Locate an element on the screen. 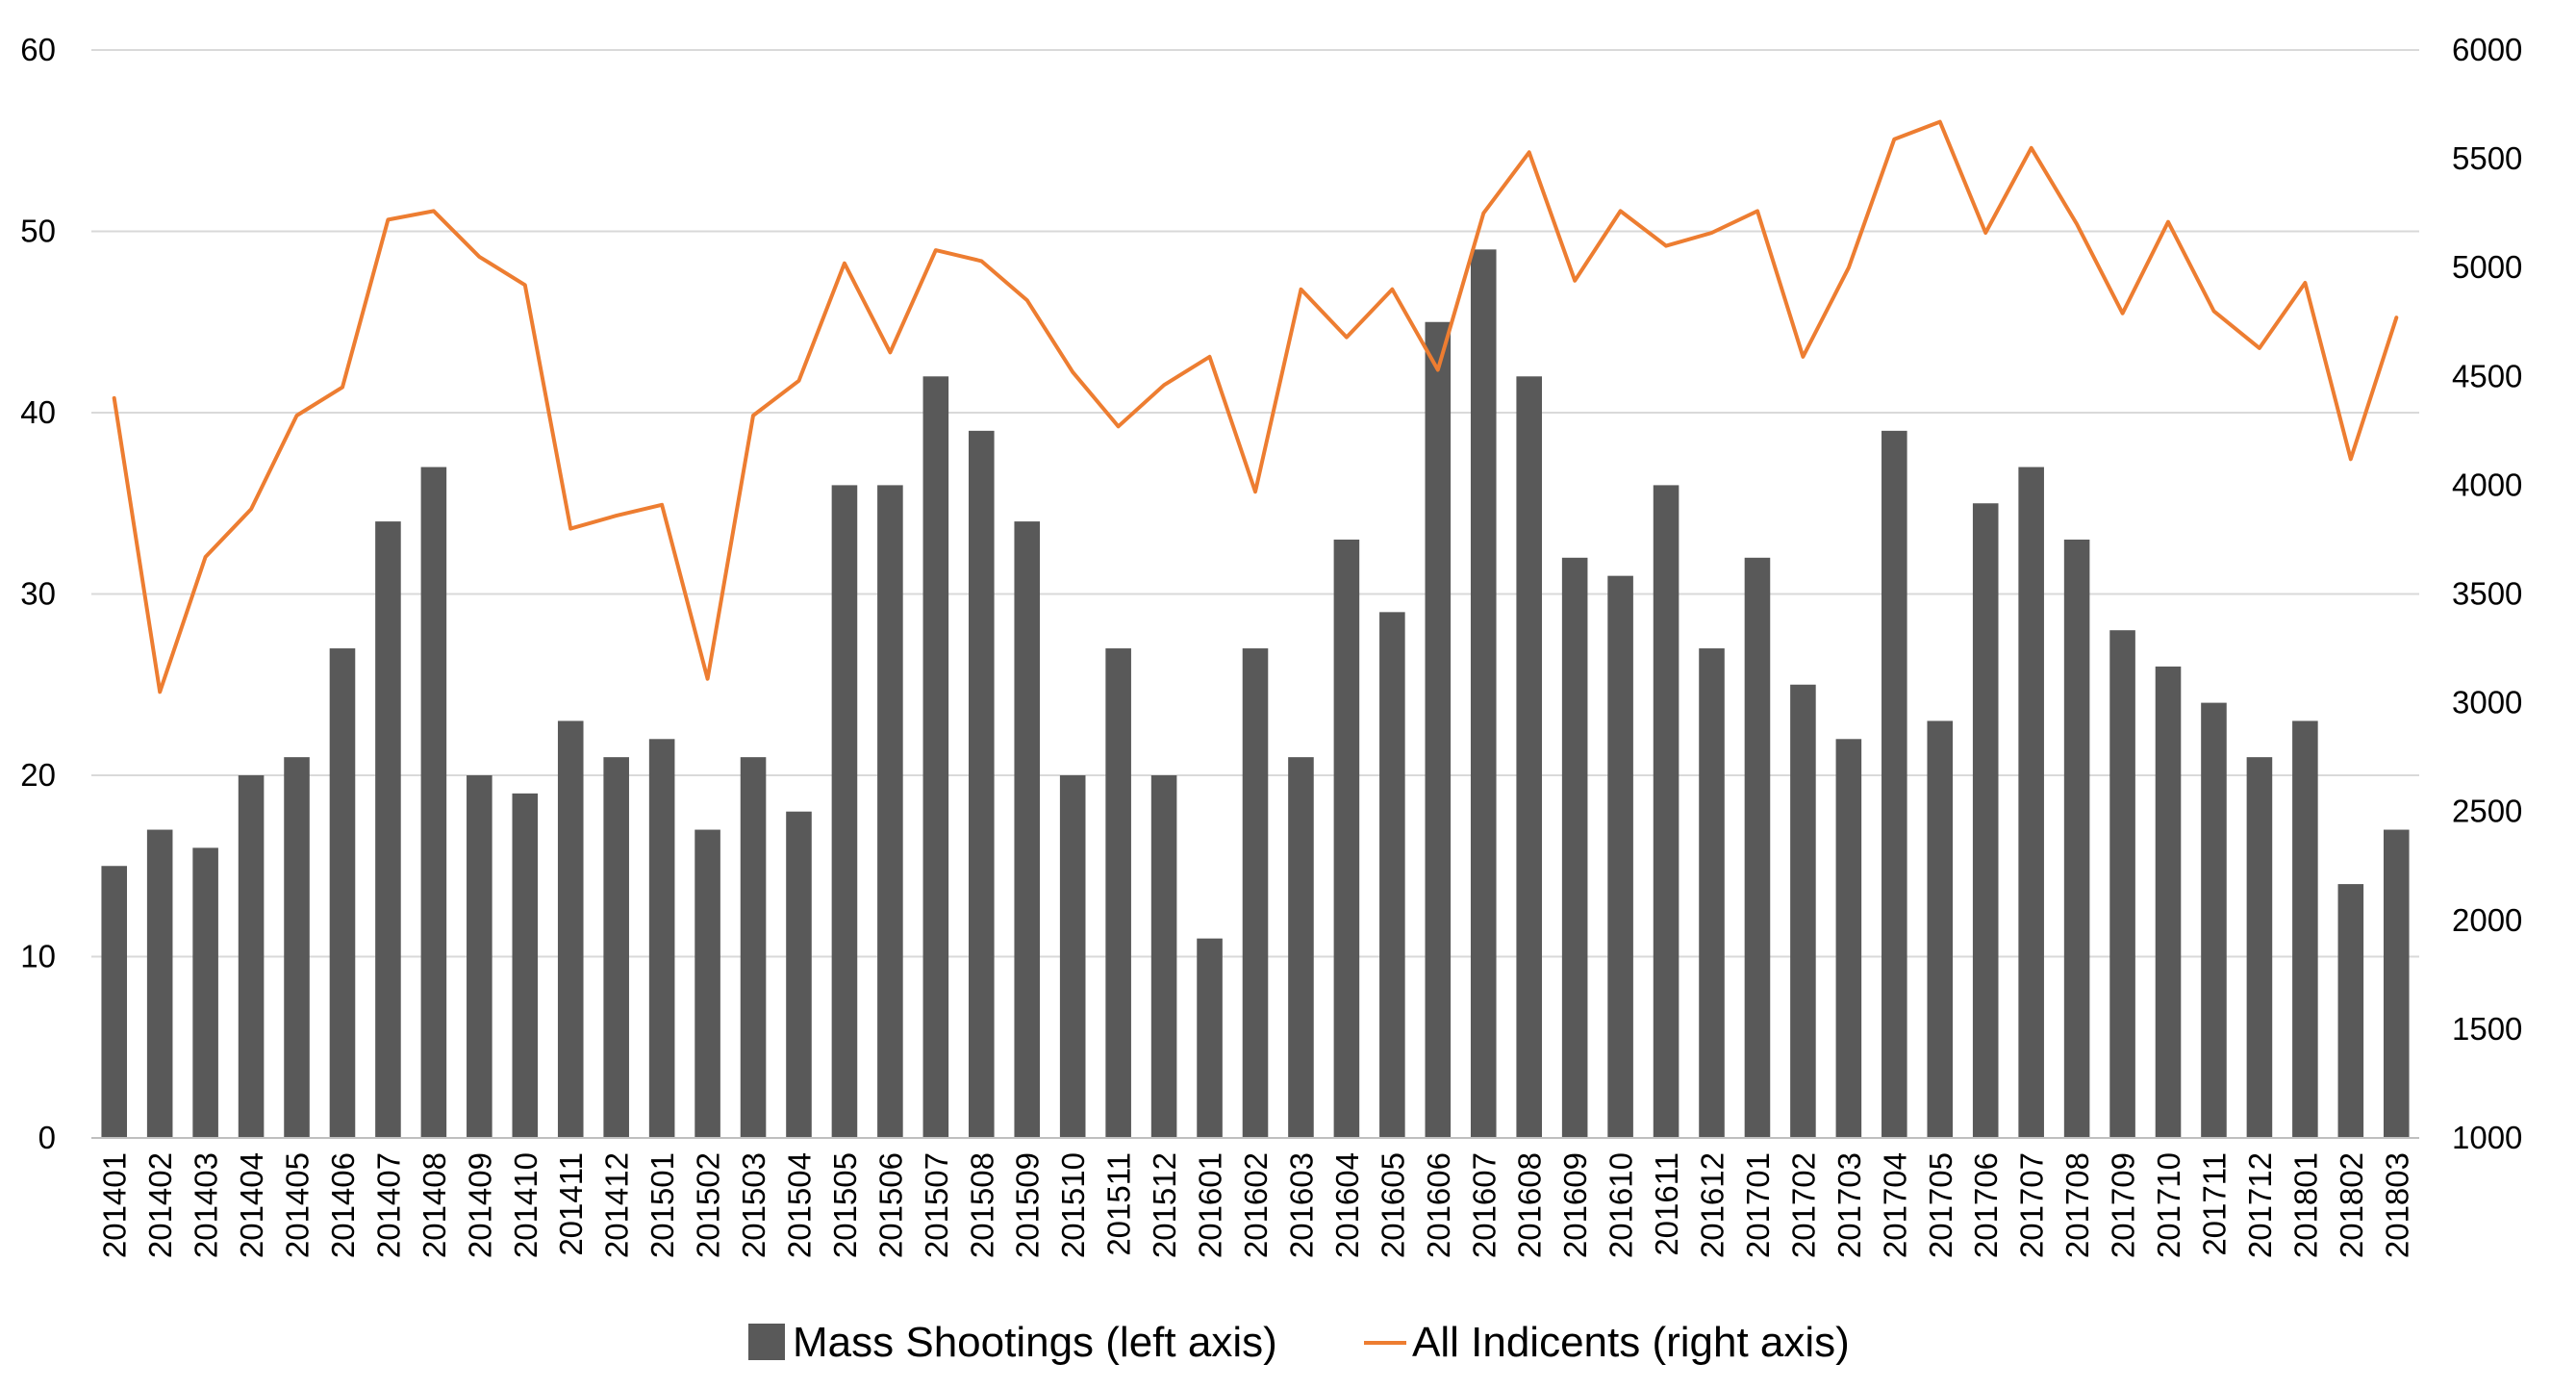 The image size is (2576, 1389). x-axis-tick-label: 201408 is located at coordinates (434, 1205).